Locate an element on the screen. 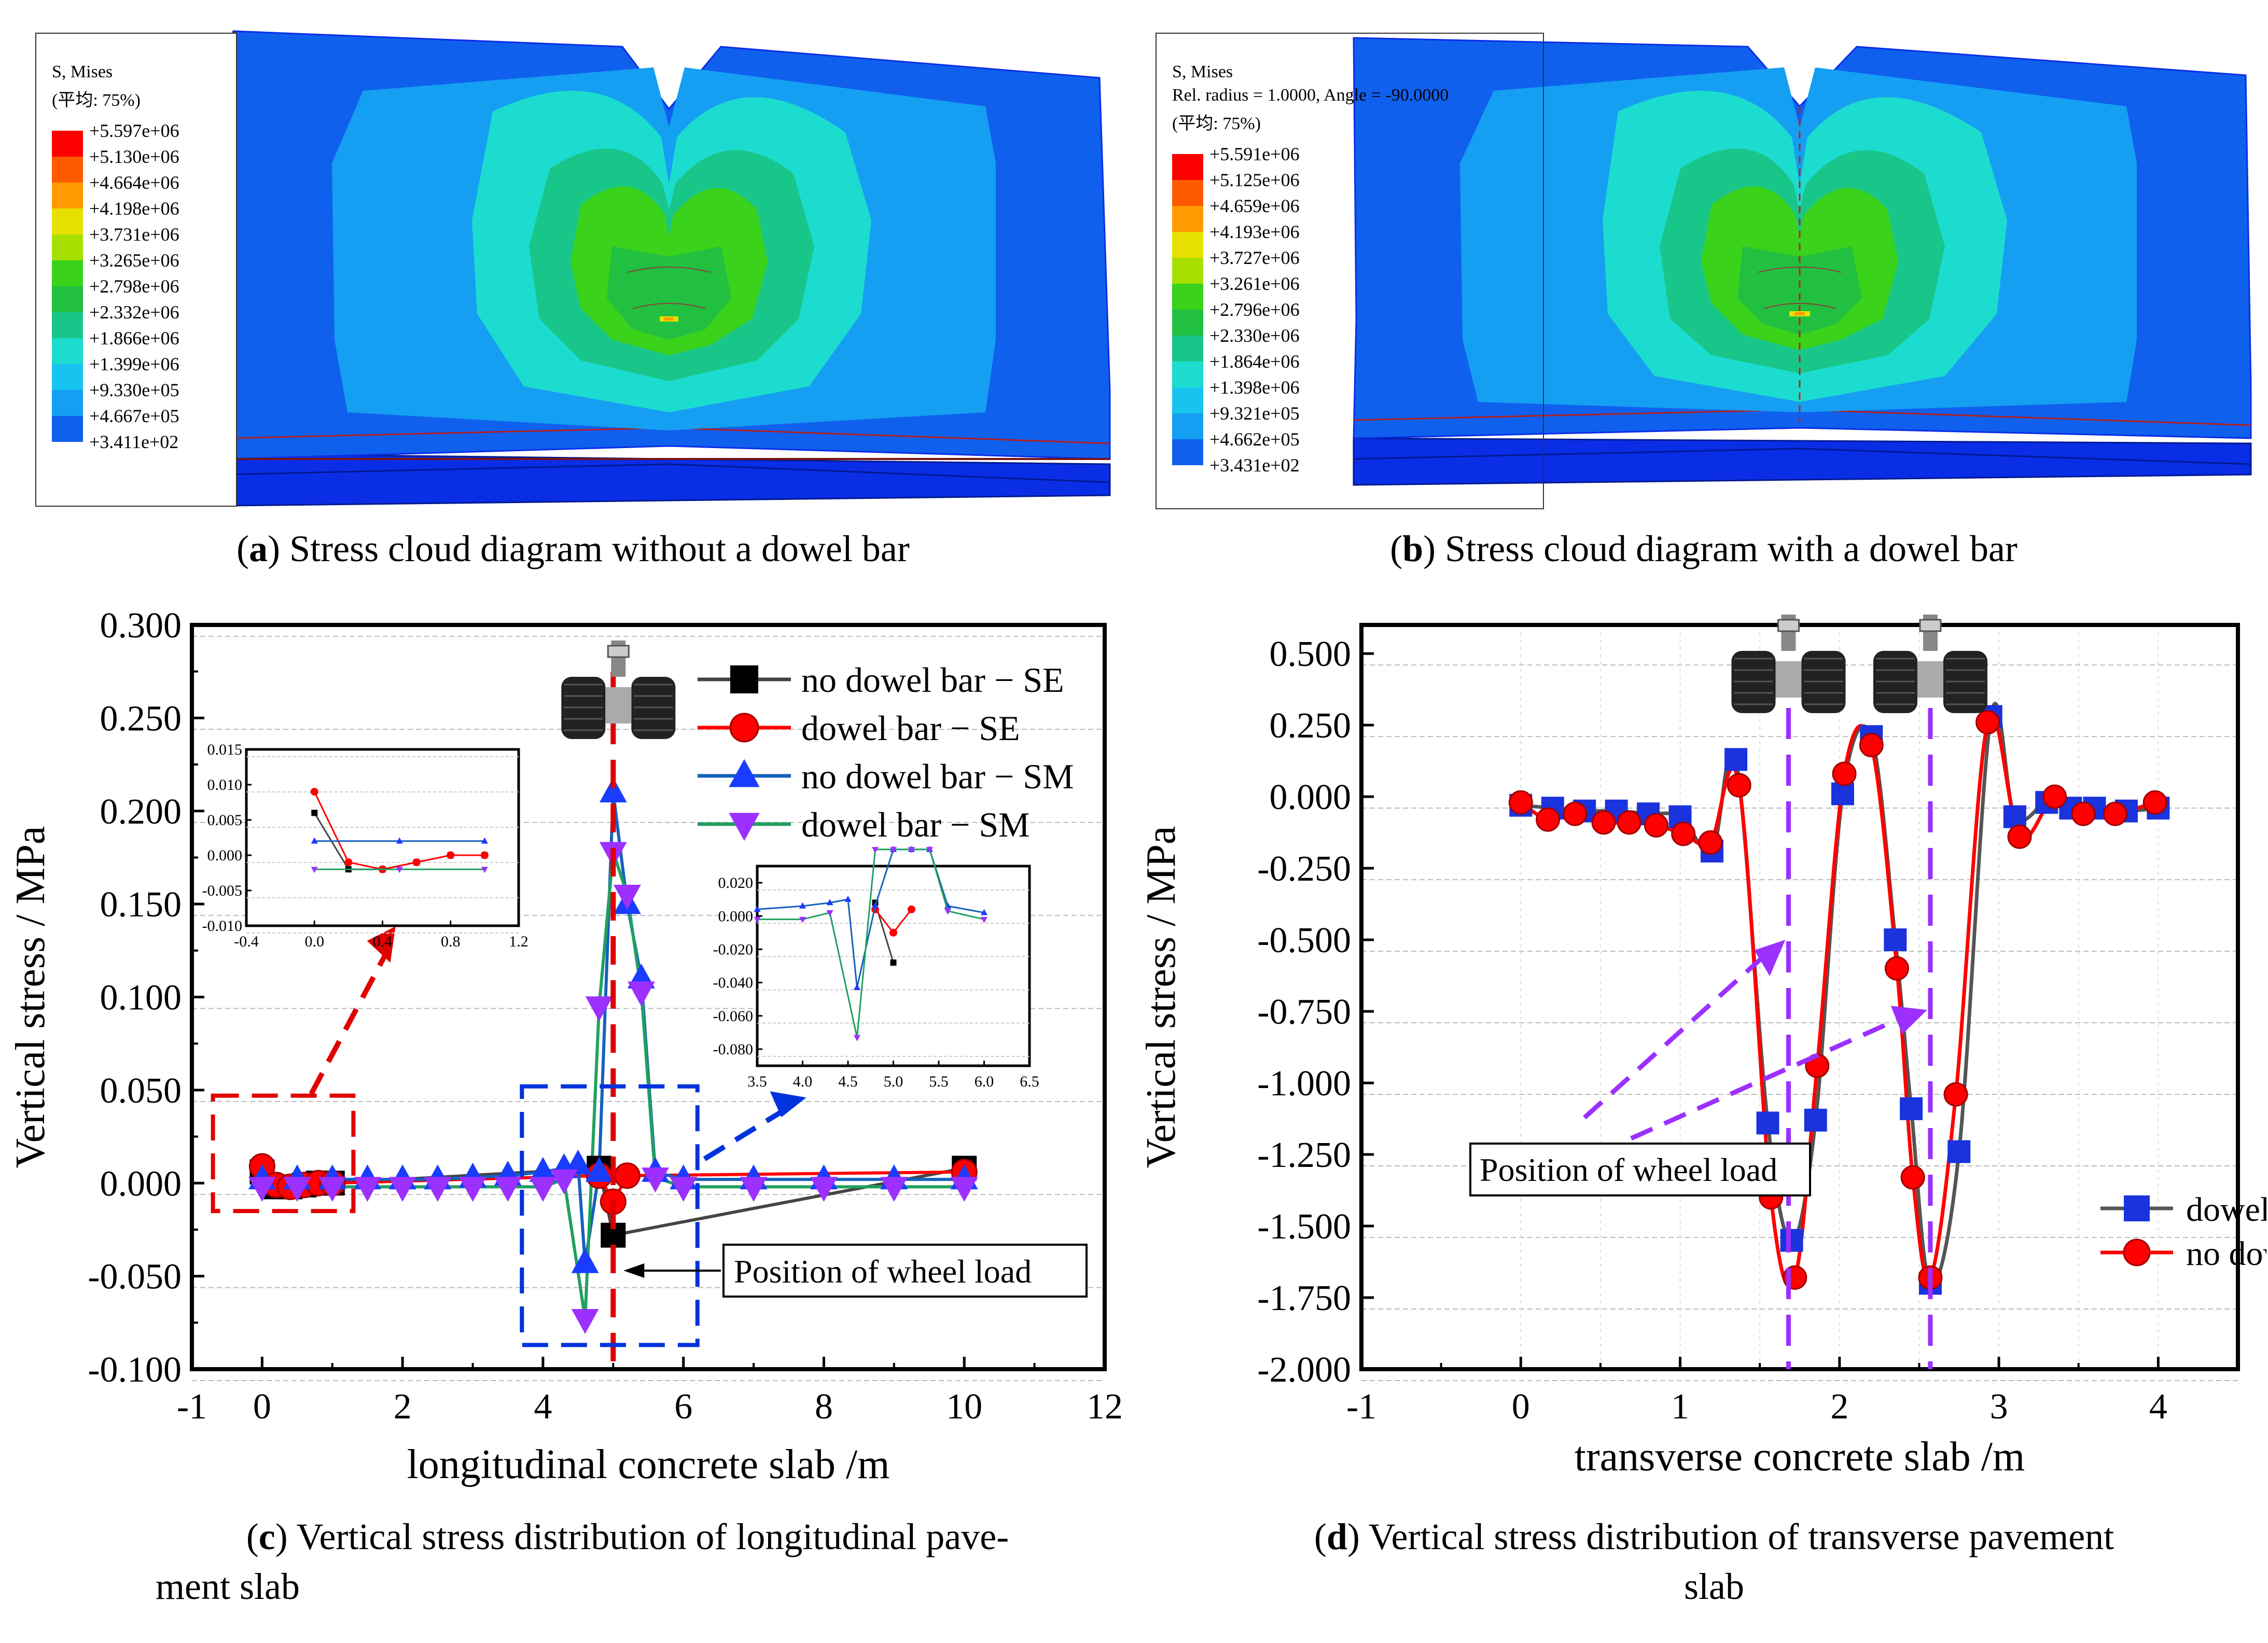 The height and width of the screenshot is (1643, 2268). y-tick-label: -1.500 is located at coordinates (1304, 1227).